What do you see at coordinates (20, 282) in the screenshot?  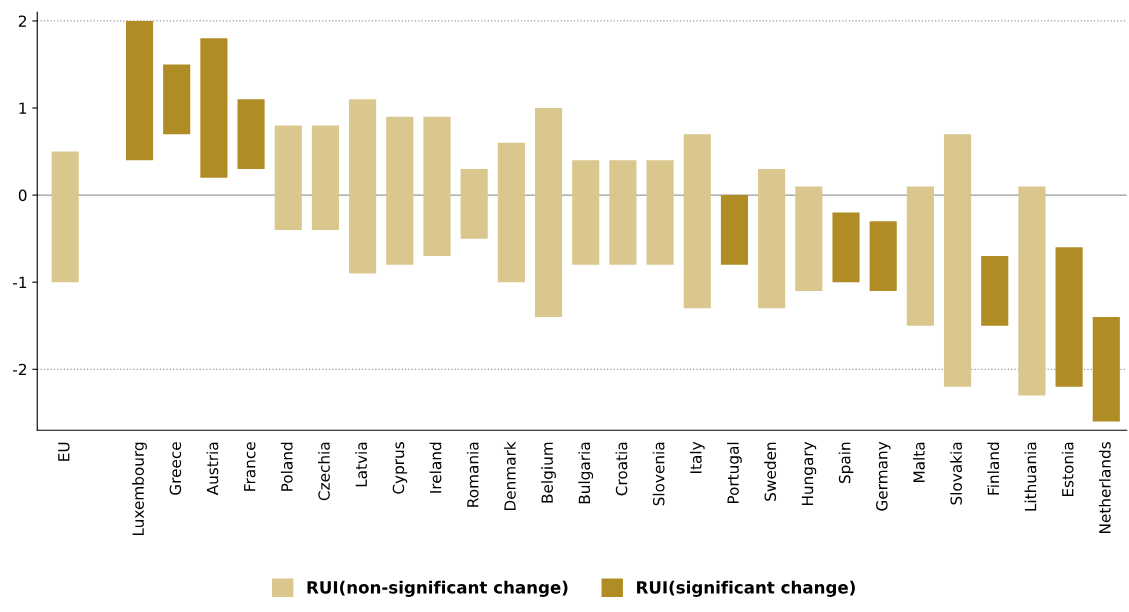 I see `y-tick-label: -1` at bounding box center [20, 282].